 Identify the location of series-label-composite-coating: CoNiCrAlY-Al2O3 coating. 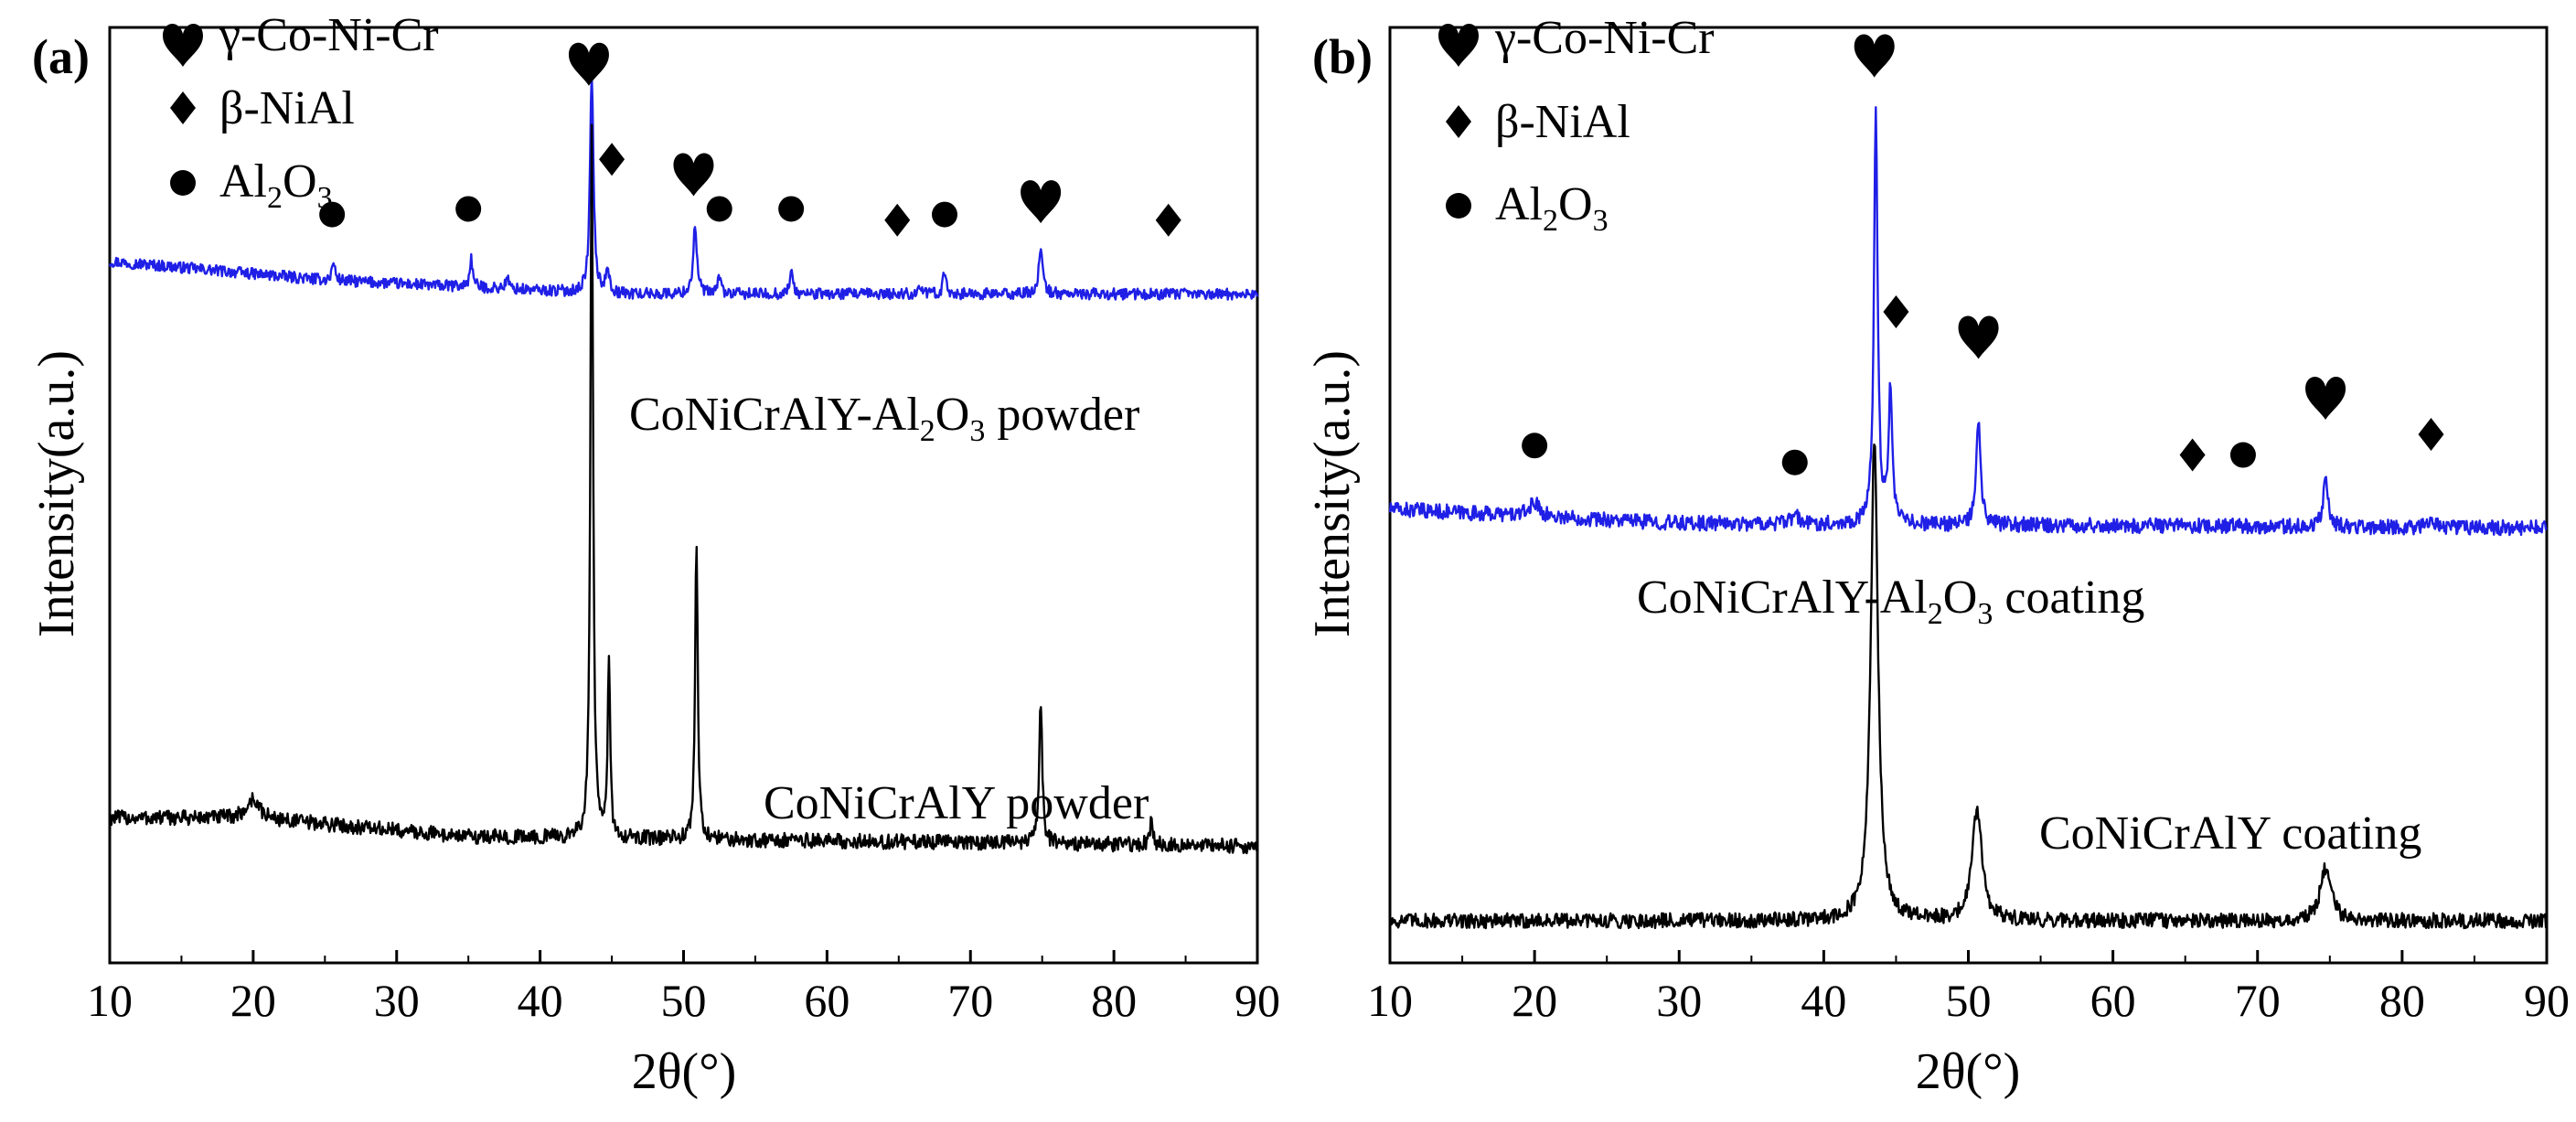
(1890, 601).